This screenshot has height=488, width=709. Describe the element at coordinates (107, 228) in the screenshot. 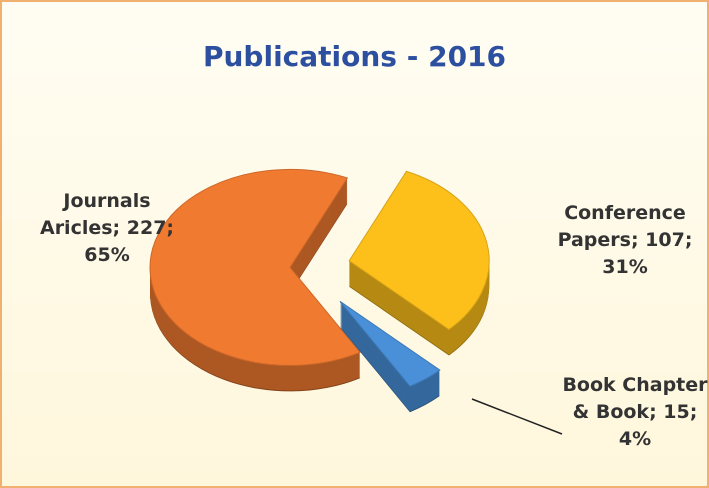

I see `data-label: Journals Aricles; 227; 65%` at that location.